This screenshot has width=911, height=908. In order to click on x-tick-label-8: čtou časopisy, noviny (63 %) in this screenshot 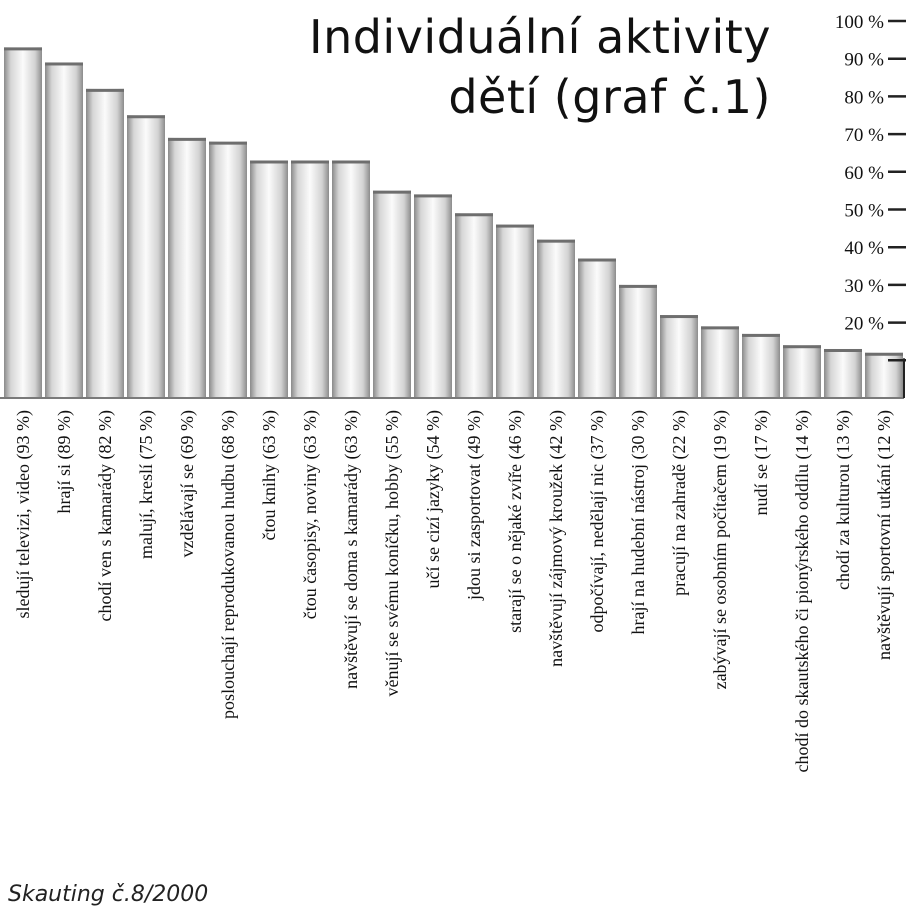, I will do `click(310, 514)`.